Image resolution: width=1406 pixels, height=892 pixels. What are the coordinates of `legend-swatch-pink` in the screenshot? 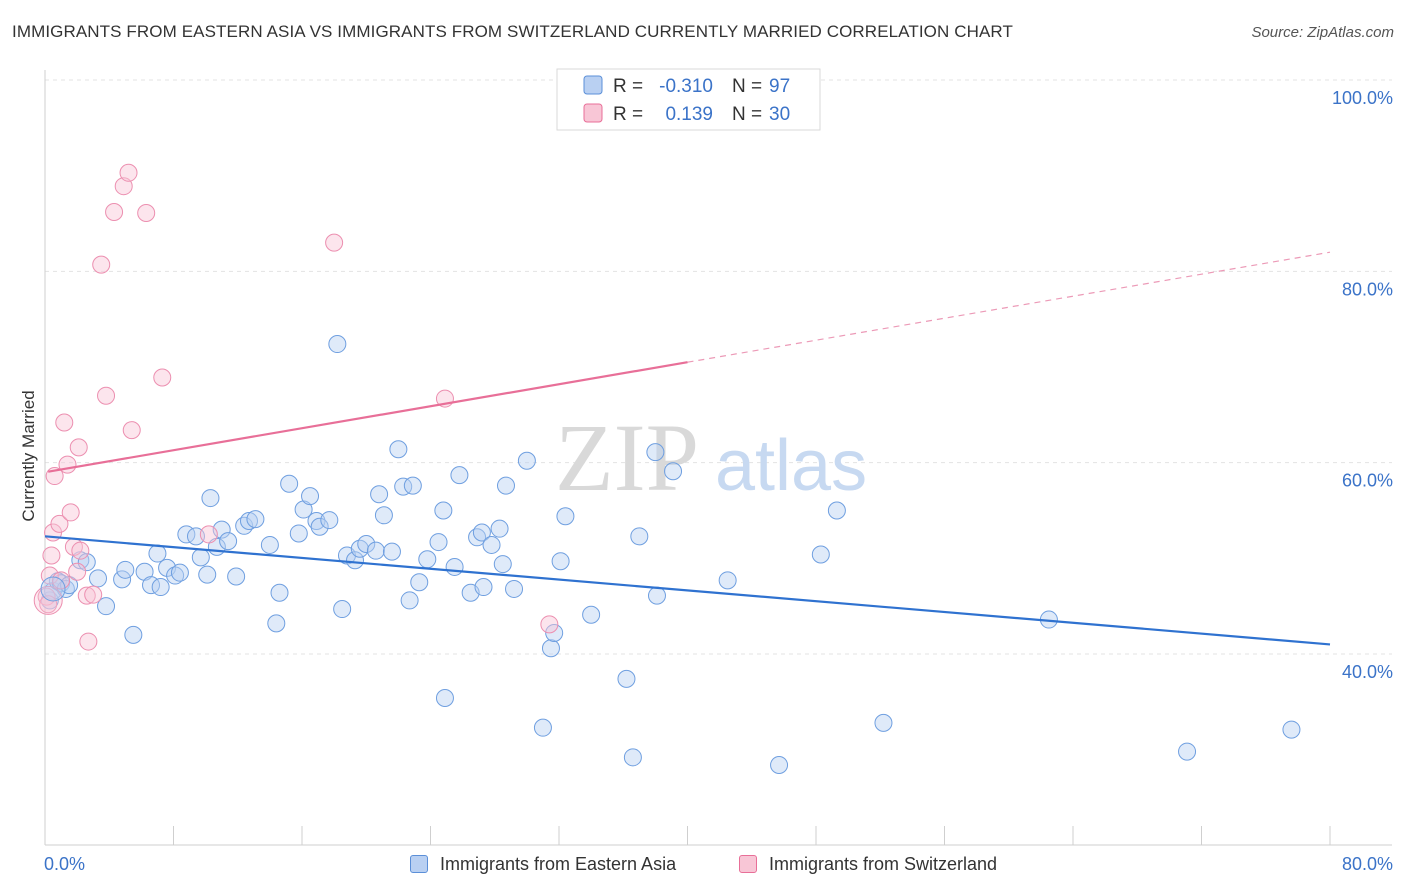 It's located at (748, 864).